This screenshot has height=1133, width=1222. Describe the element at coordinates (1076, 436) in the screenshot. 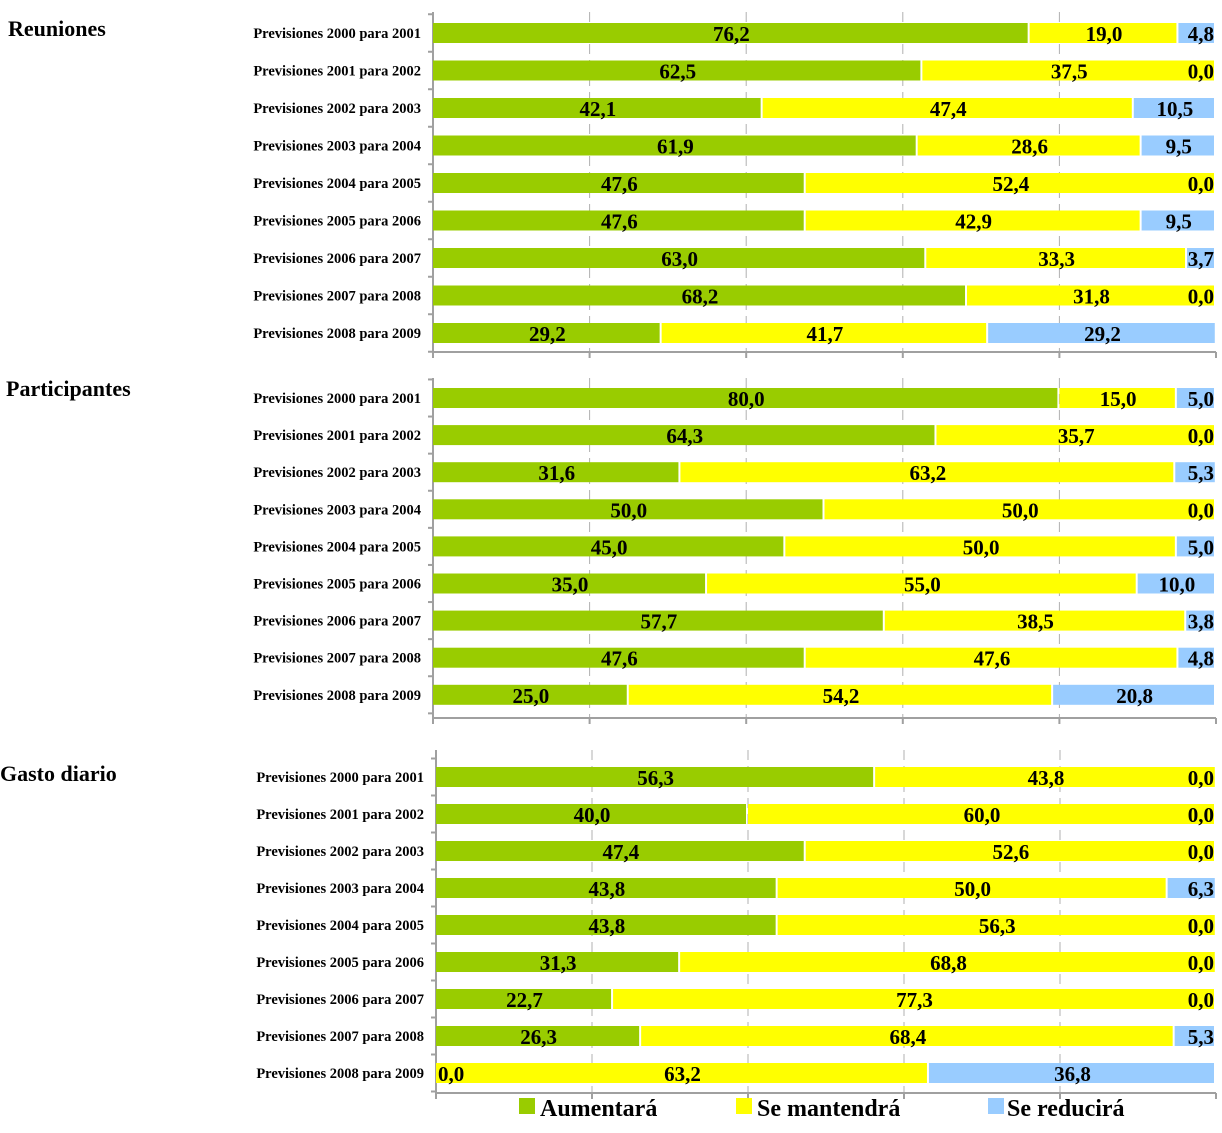

I see `data-label: 35,7` at that location.